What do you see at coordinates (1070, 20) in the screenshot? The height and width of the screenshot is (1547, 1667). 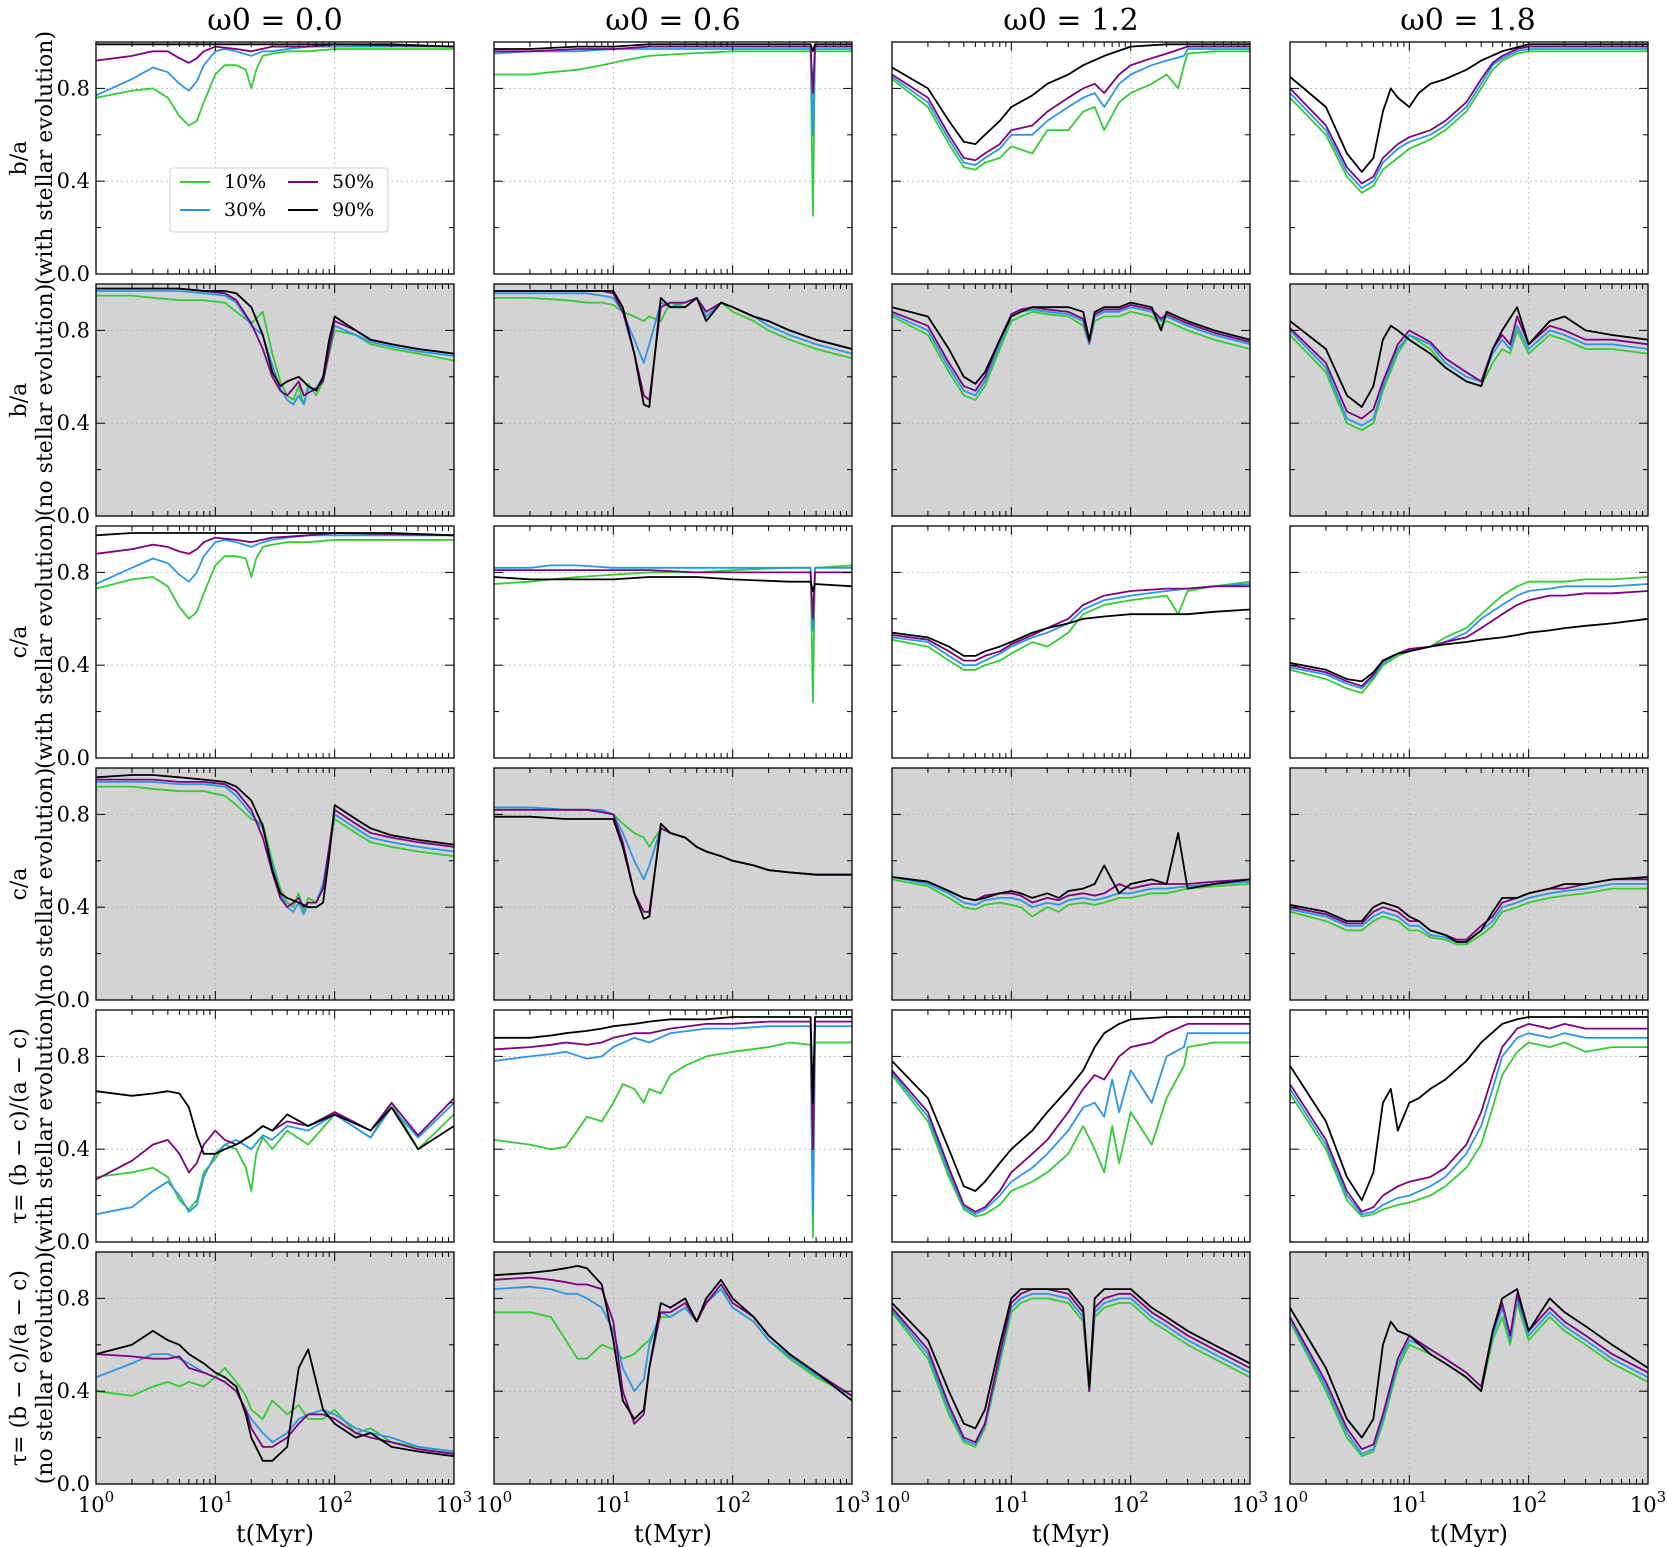 I see `column-title: ω0 = 1.2` at bounding box center [1070, 20].